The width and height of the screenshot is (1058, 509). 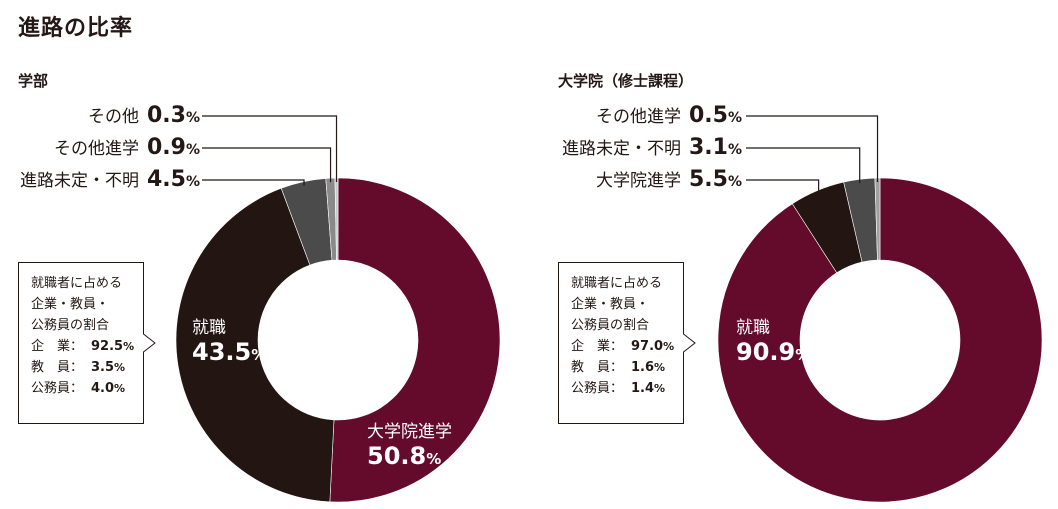 I want to click on callout-other-grad: その他進学 0.9 %, so click(x=127, y=149).